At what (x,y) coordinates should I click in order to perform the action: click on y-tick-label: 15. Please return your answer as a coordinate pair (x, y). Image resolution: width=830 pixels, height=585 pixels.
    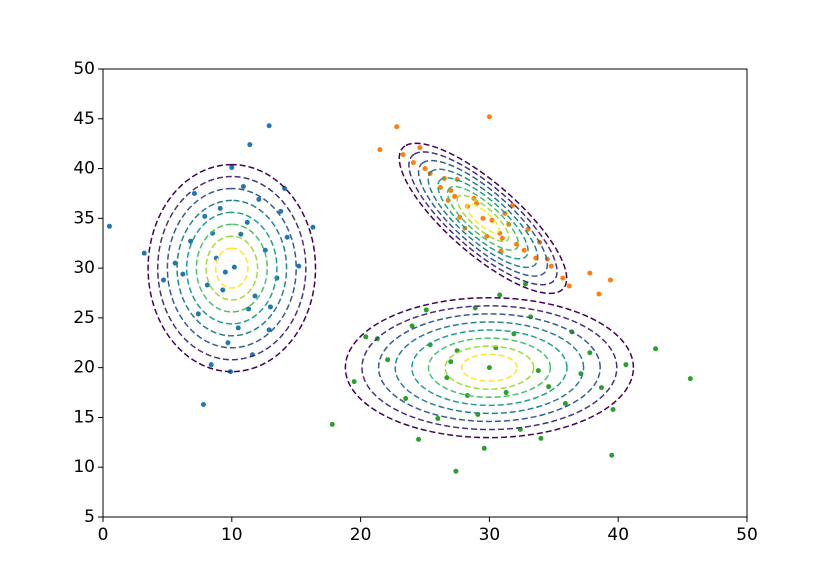
    Looking at the image, I should click on (84, 417).